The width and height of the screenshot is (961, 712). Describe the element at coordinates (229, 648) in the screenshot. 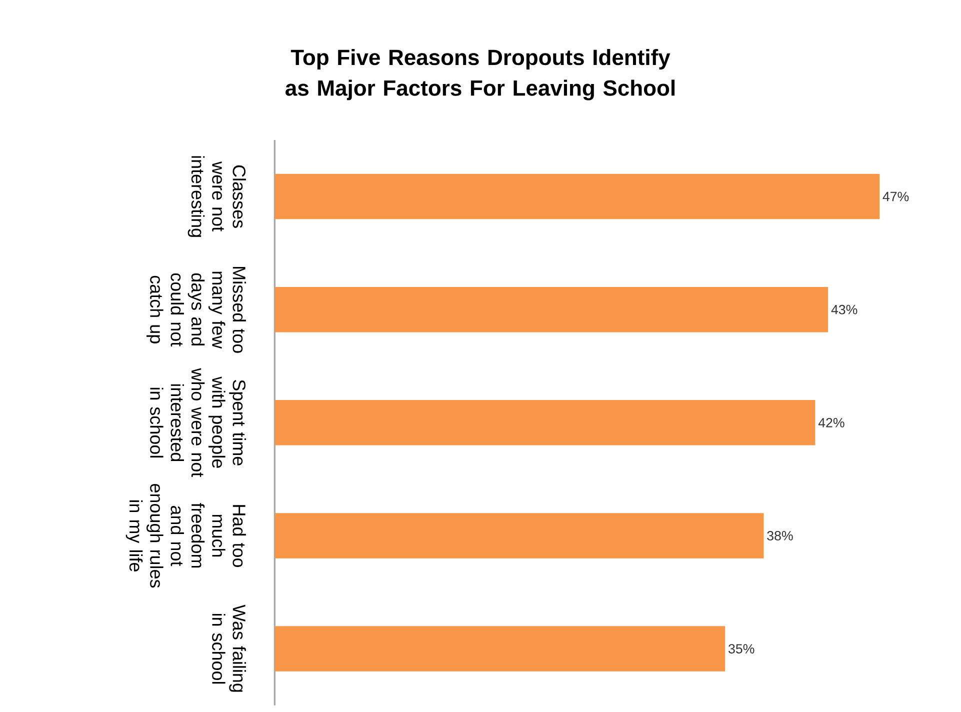

I see `y-tick-label: Was failing in school` at that location.